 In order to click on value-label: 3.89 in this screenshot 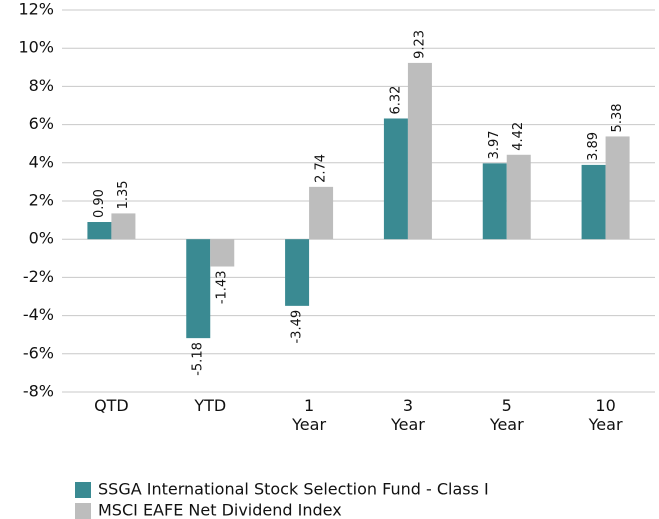, I will do `click(593, 146)`.